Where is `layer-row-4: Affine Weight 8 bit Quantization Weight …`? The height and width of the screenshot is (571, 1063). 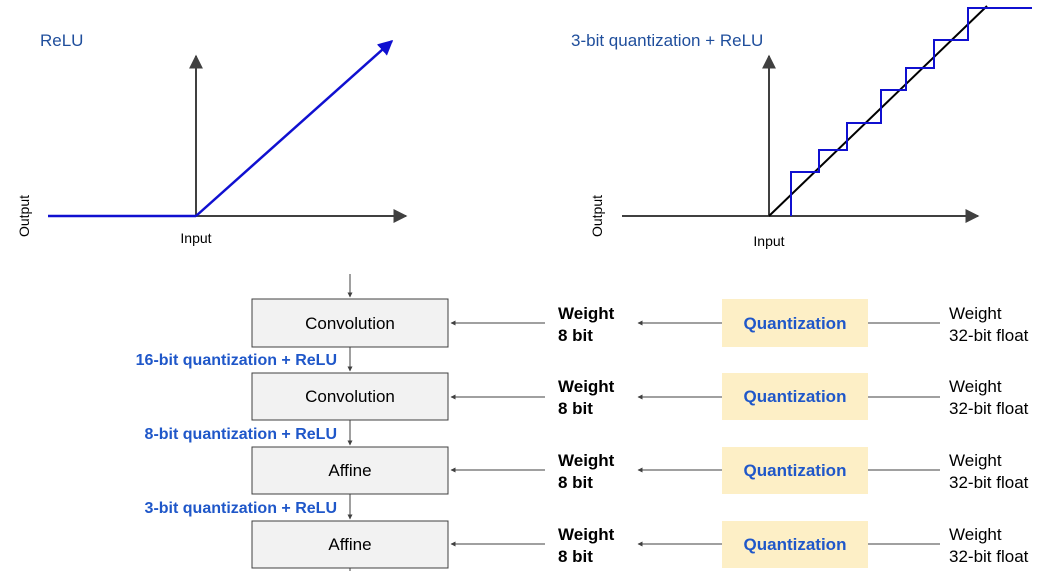 layer-row-4: Affine Weight 8 bit Quantization Weight … is located at coordinates (640, 544).